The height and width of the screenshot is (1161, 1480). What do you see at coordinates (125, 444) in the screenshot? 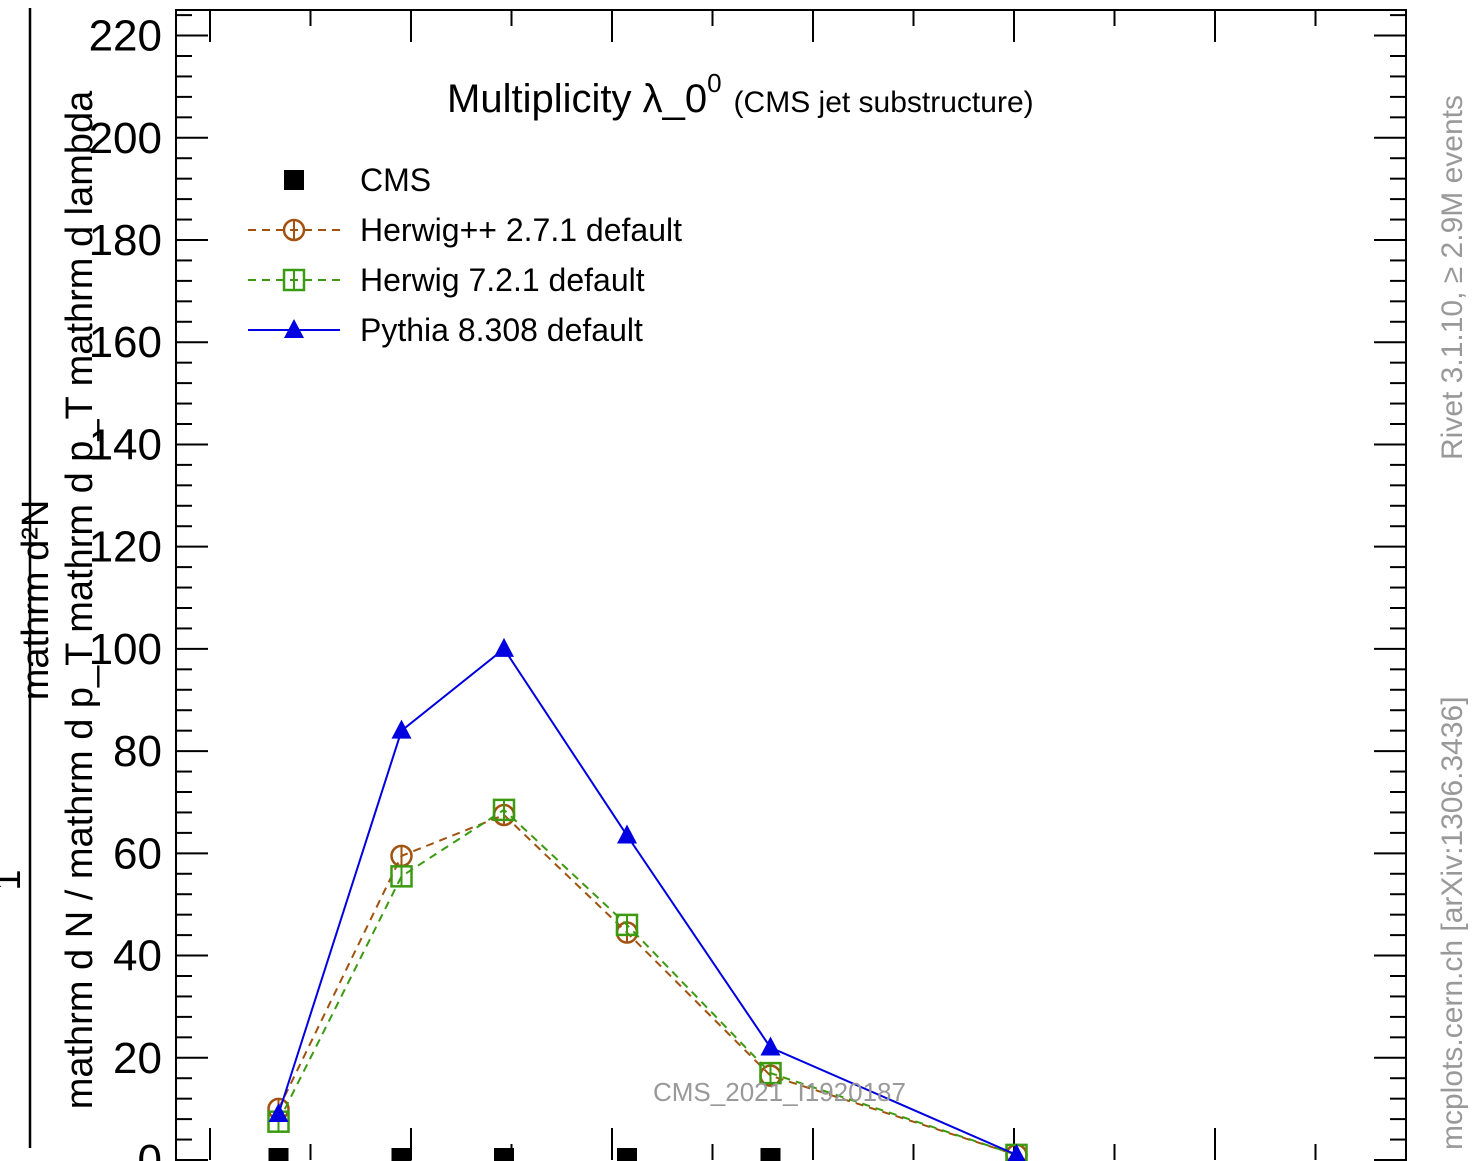
I see `y-tick-label: 140` at bounding box center [125, 444].